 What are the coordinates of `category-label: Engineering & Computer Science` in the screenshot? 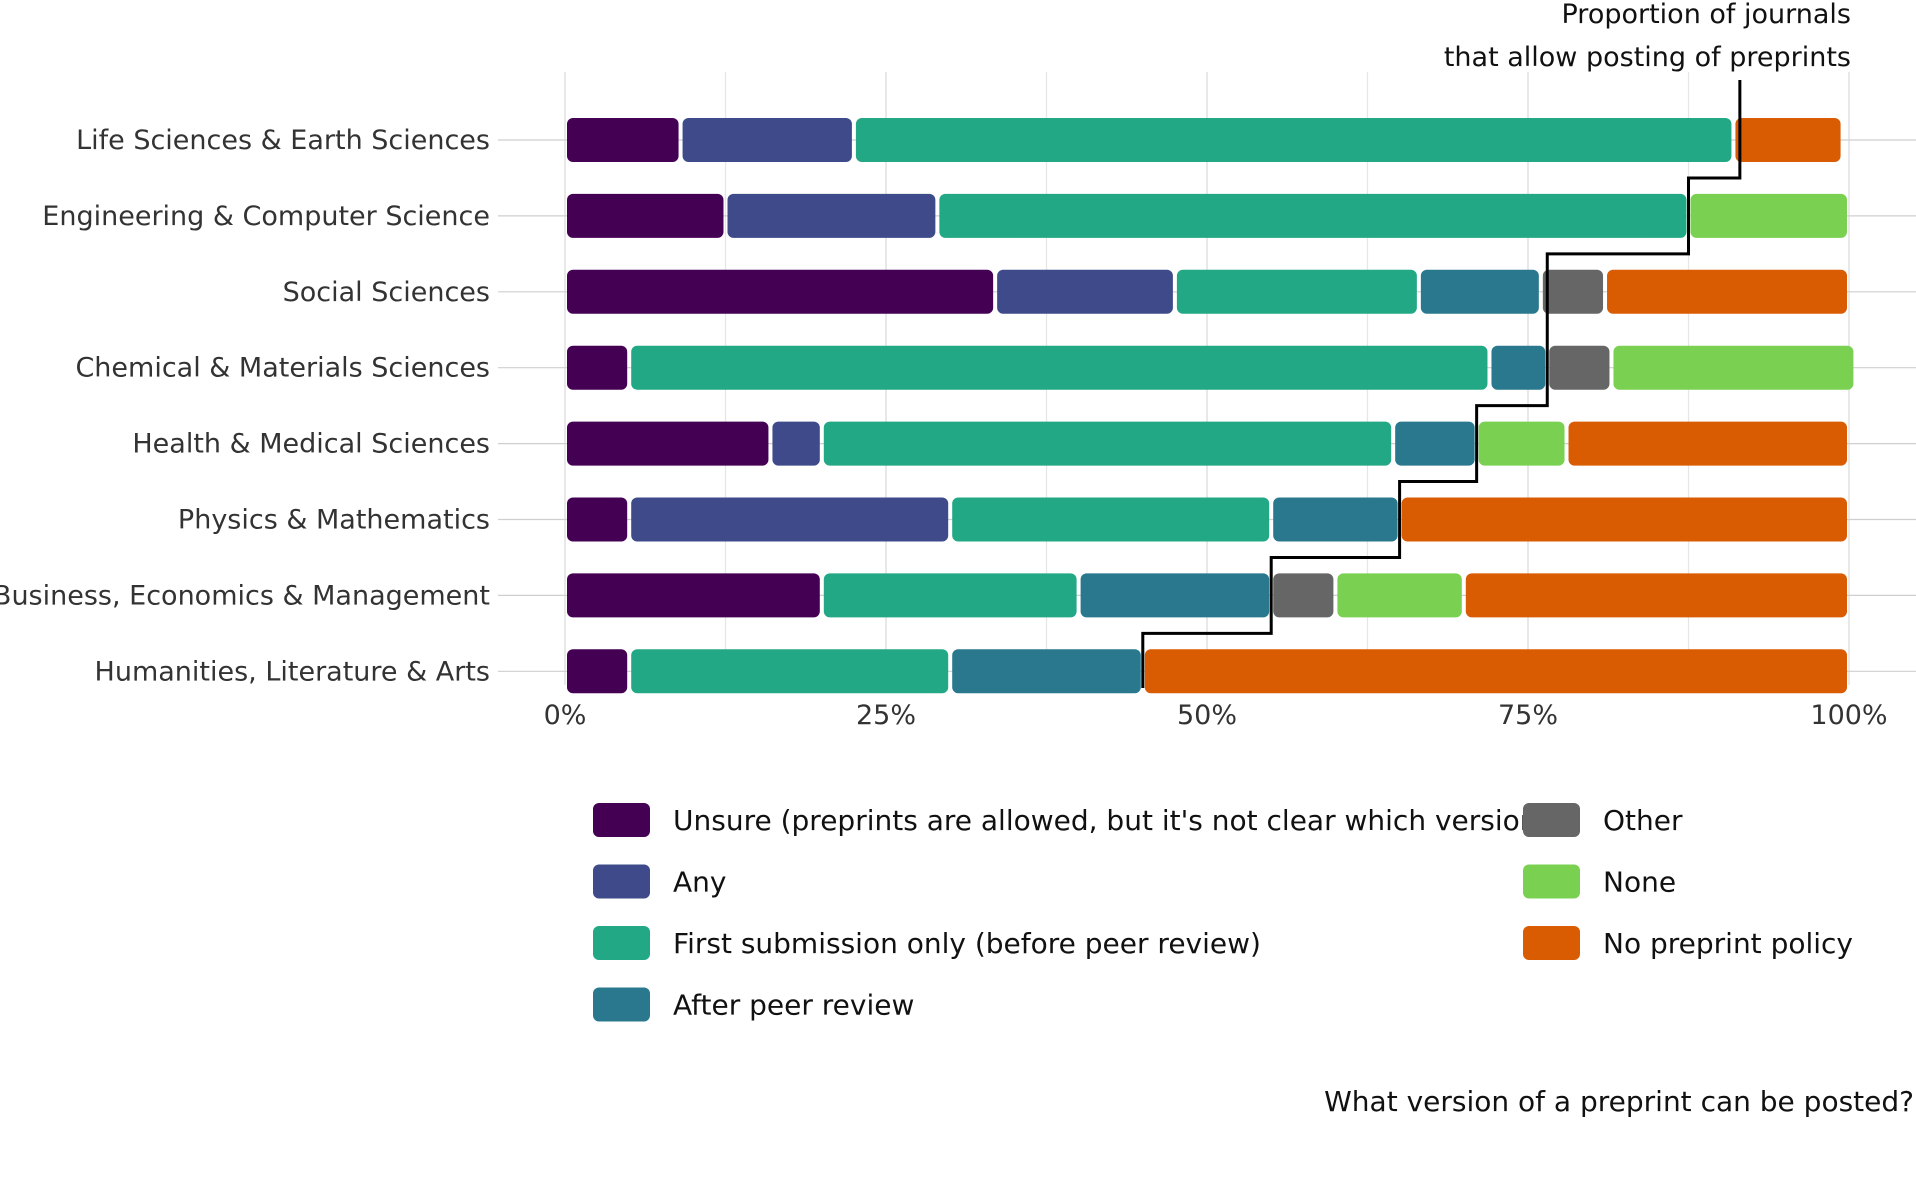 It's located at (266, 216).